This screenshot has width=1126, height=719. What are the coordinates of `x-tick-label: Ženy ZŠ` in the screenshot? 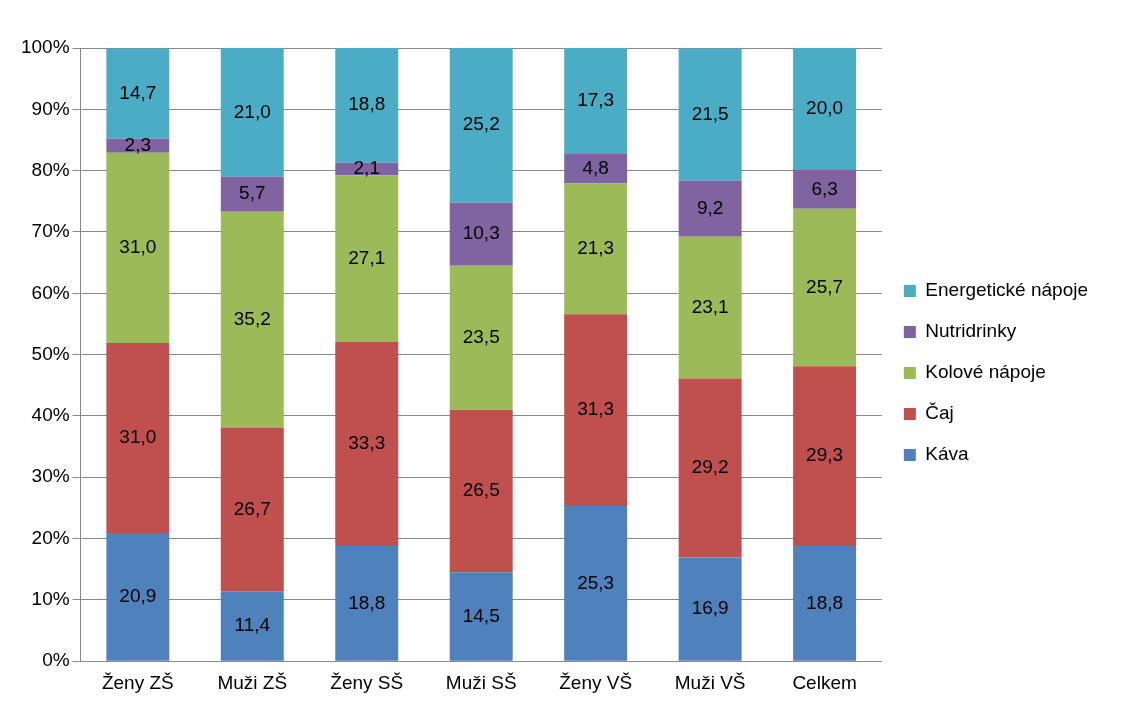 It's located at (137, 682).